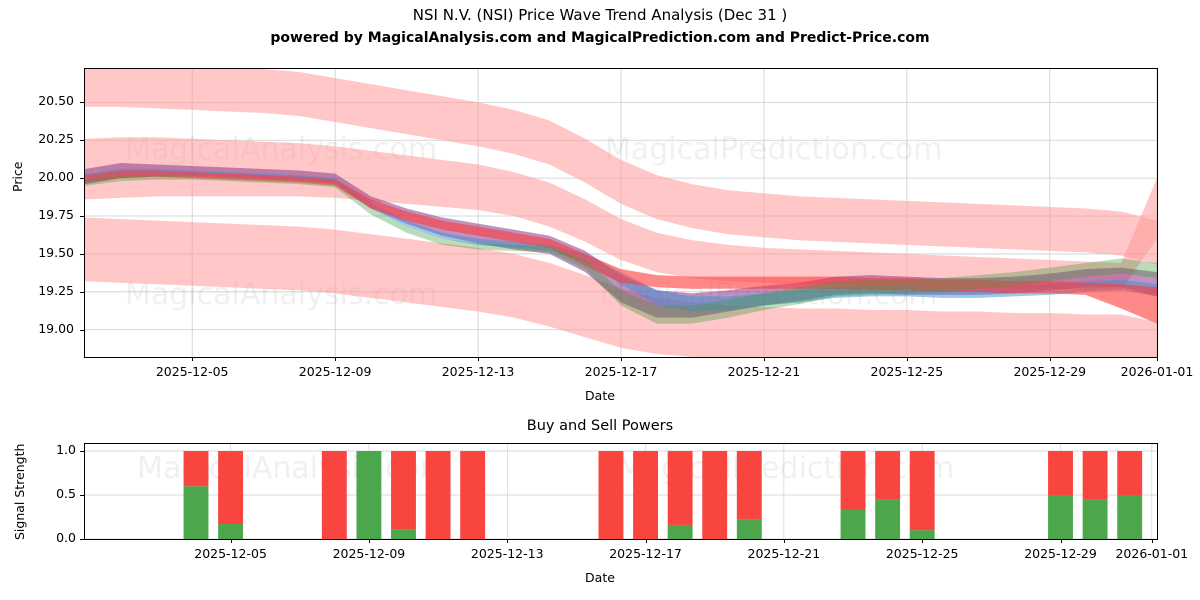  What do you see at coordinates (621, 371) in the screenshot?
I see `price-x-tick-label: 2025-12-17` at bounding box center [621, 371].